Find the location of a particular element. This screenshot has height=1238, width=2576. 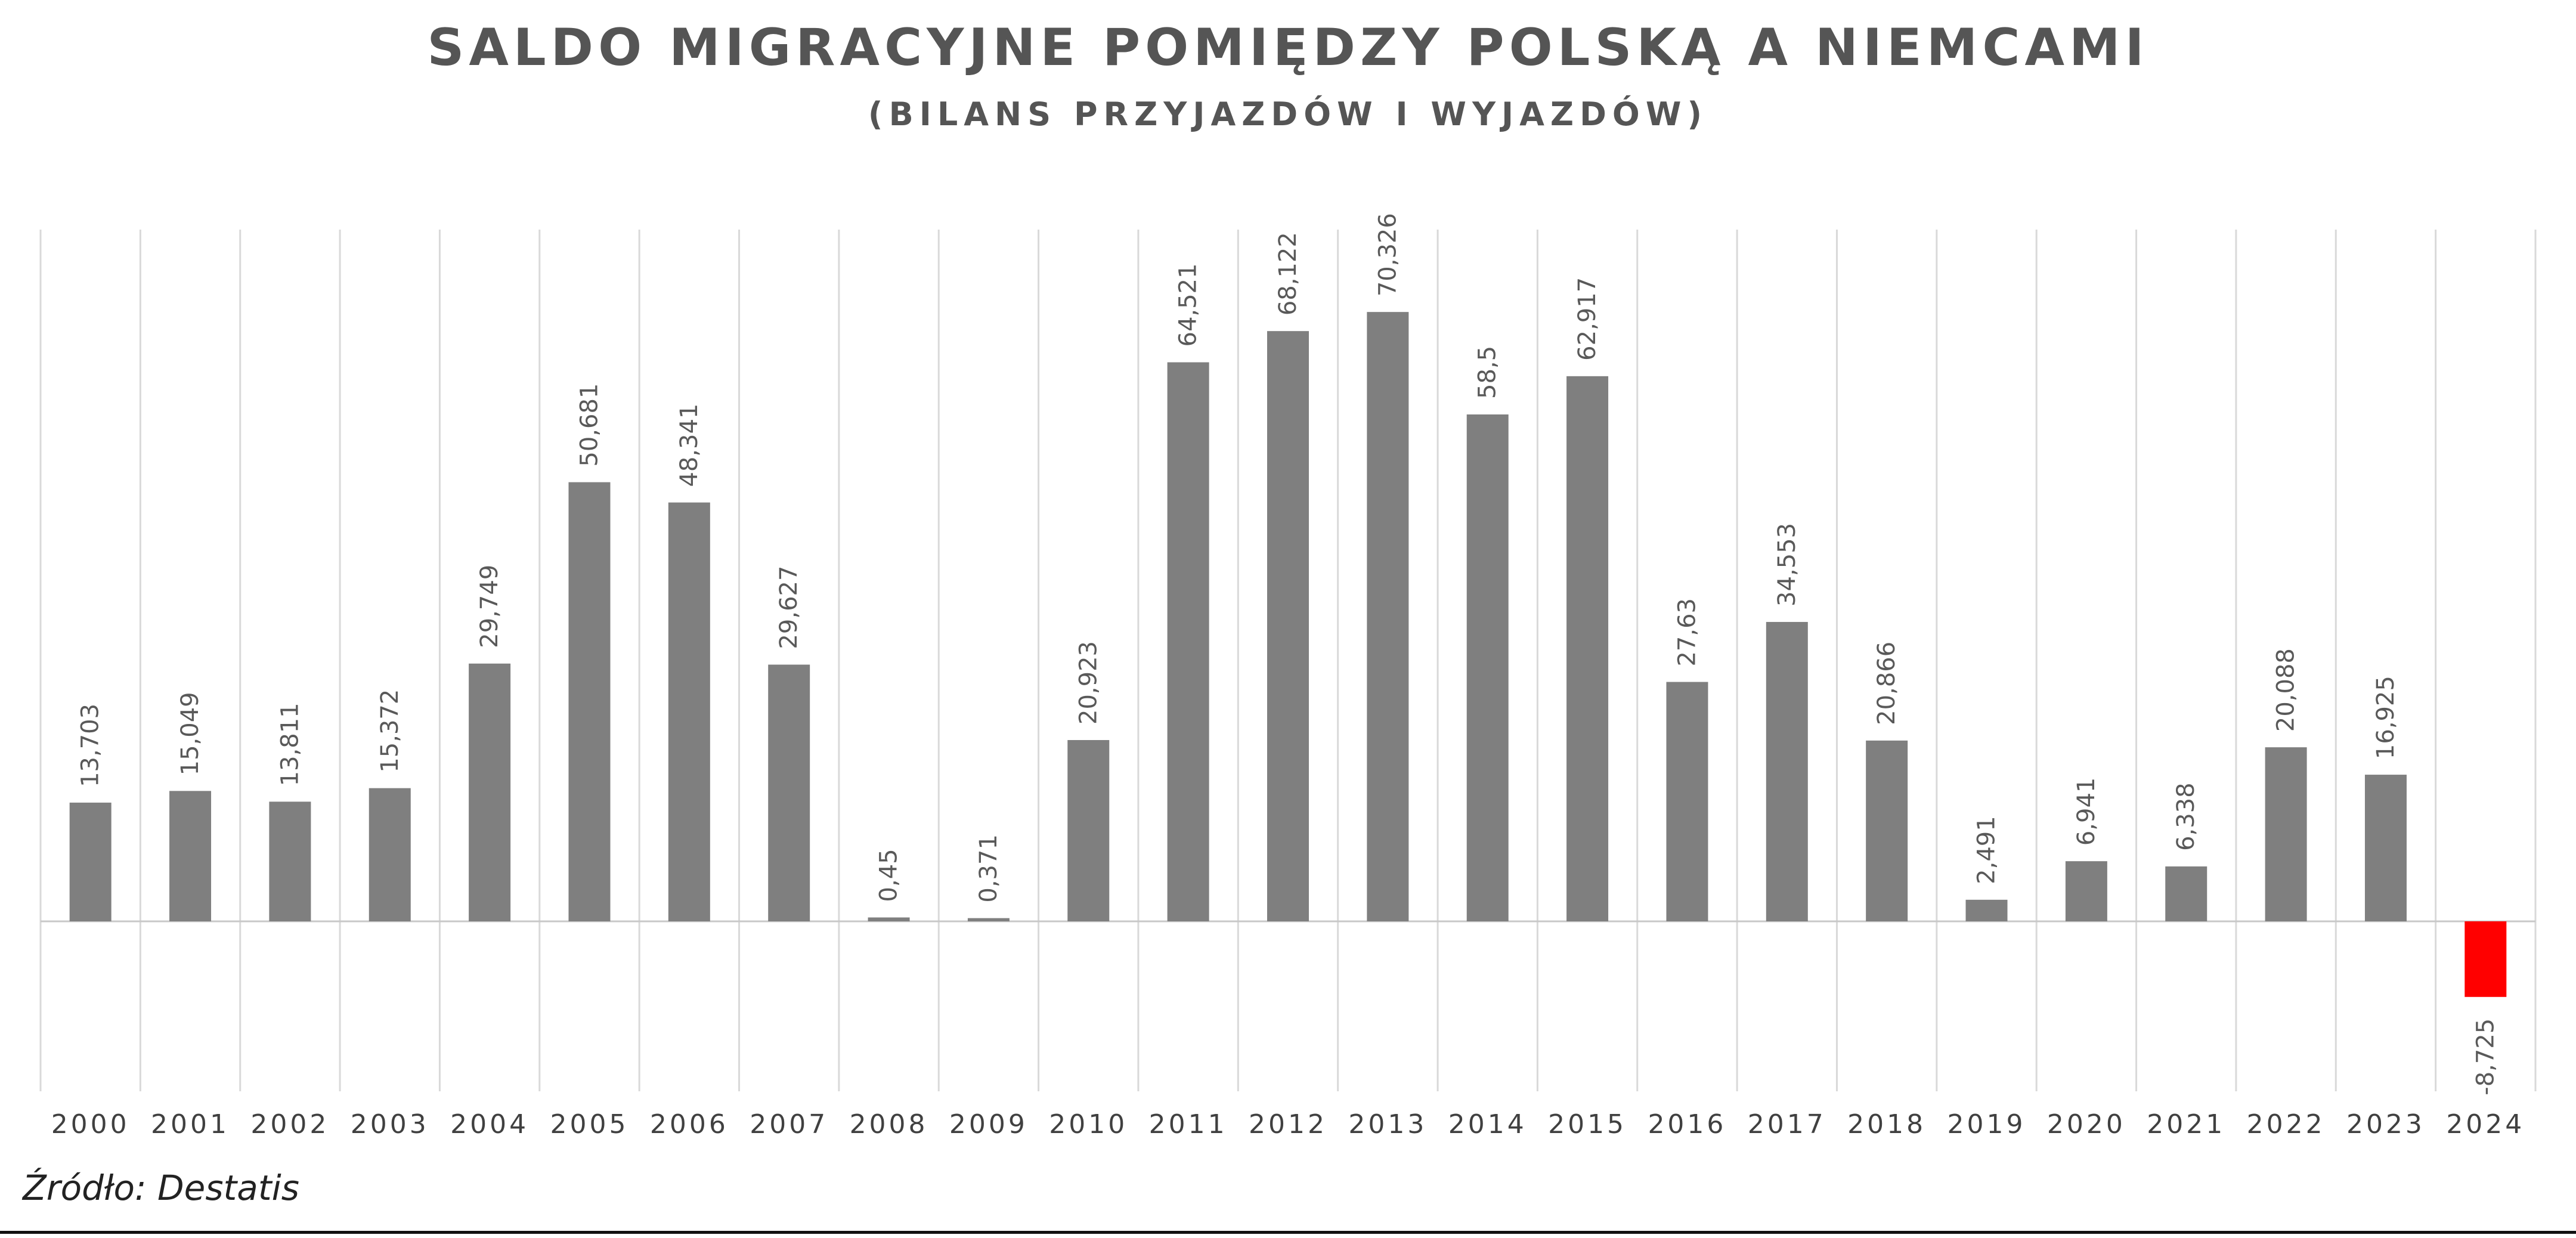

data-label: 58,5 is located at coordinates (1488, 372).